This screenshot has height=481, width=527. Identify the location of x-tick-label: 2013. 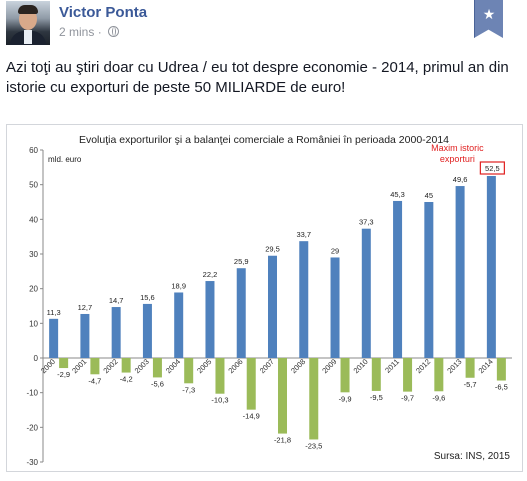
(454, 366).